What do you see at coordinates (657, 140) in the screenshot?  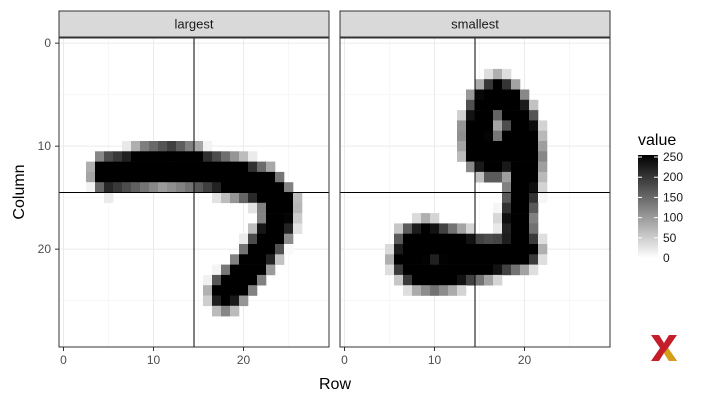 I see `legend-title: value` at bounding box center [657, 140].